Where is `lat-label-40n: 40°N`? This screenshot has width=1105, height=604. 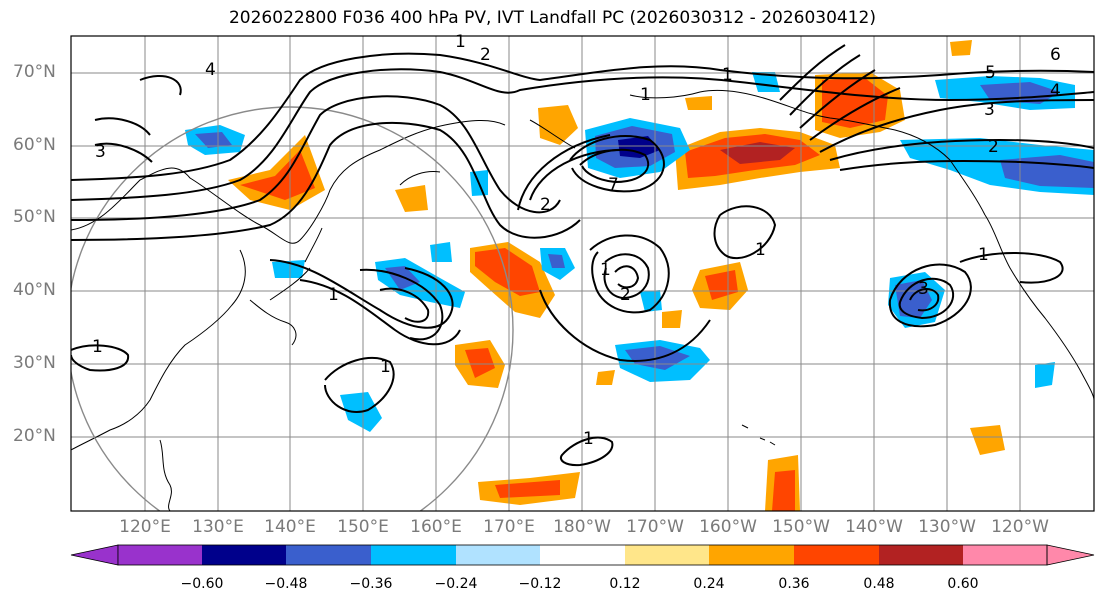
lat-label-40n: 40°N is located at coordinates (34, 290).